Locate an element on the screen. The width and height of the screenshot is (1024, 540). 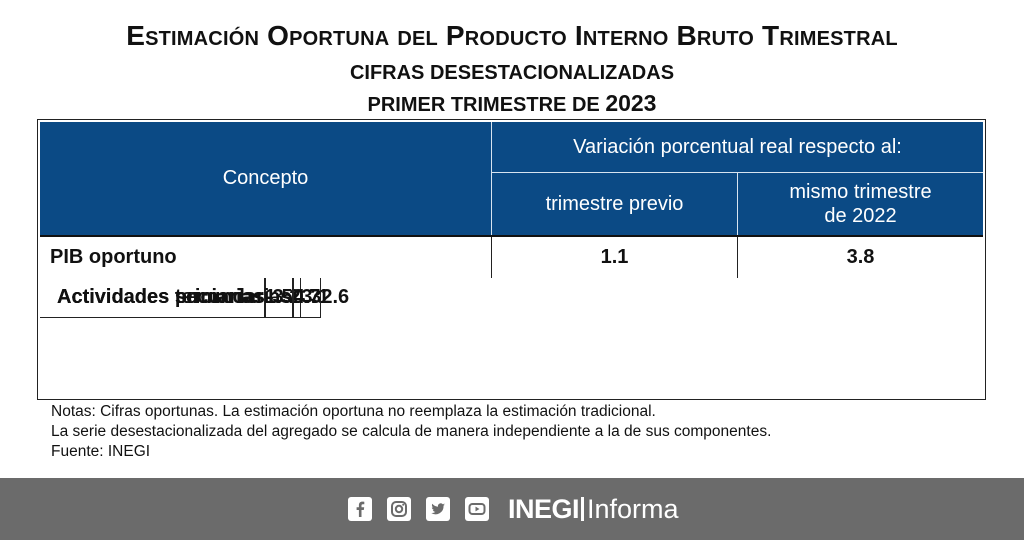
facebook-icon is located at coordinates (360, 509).